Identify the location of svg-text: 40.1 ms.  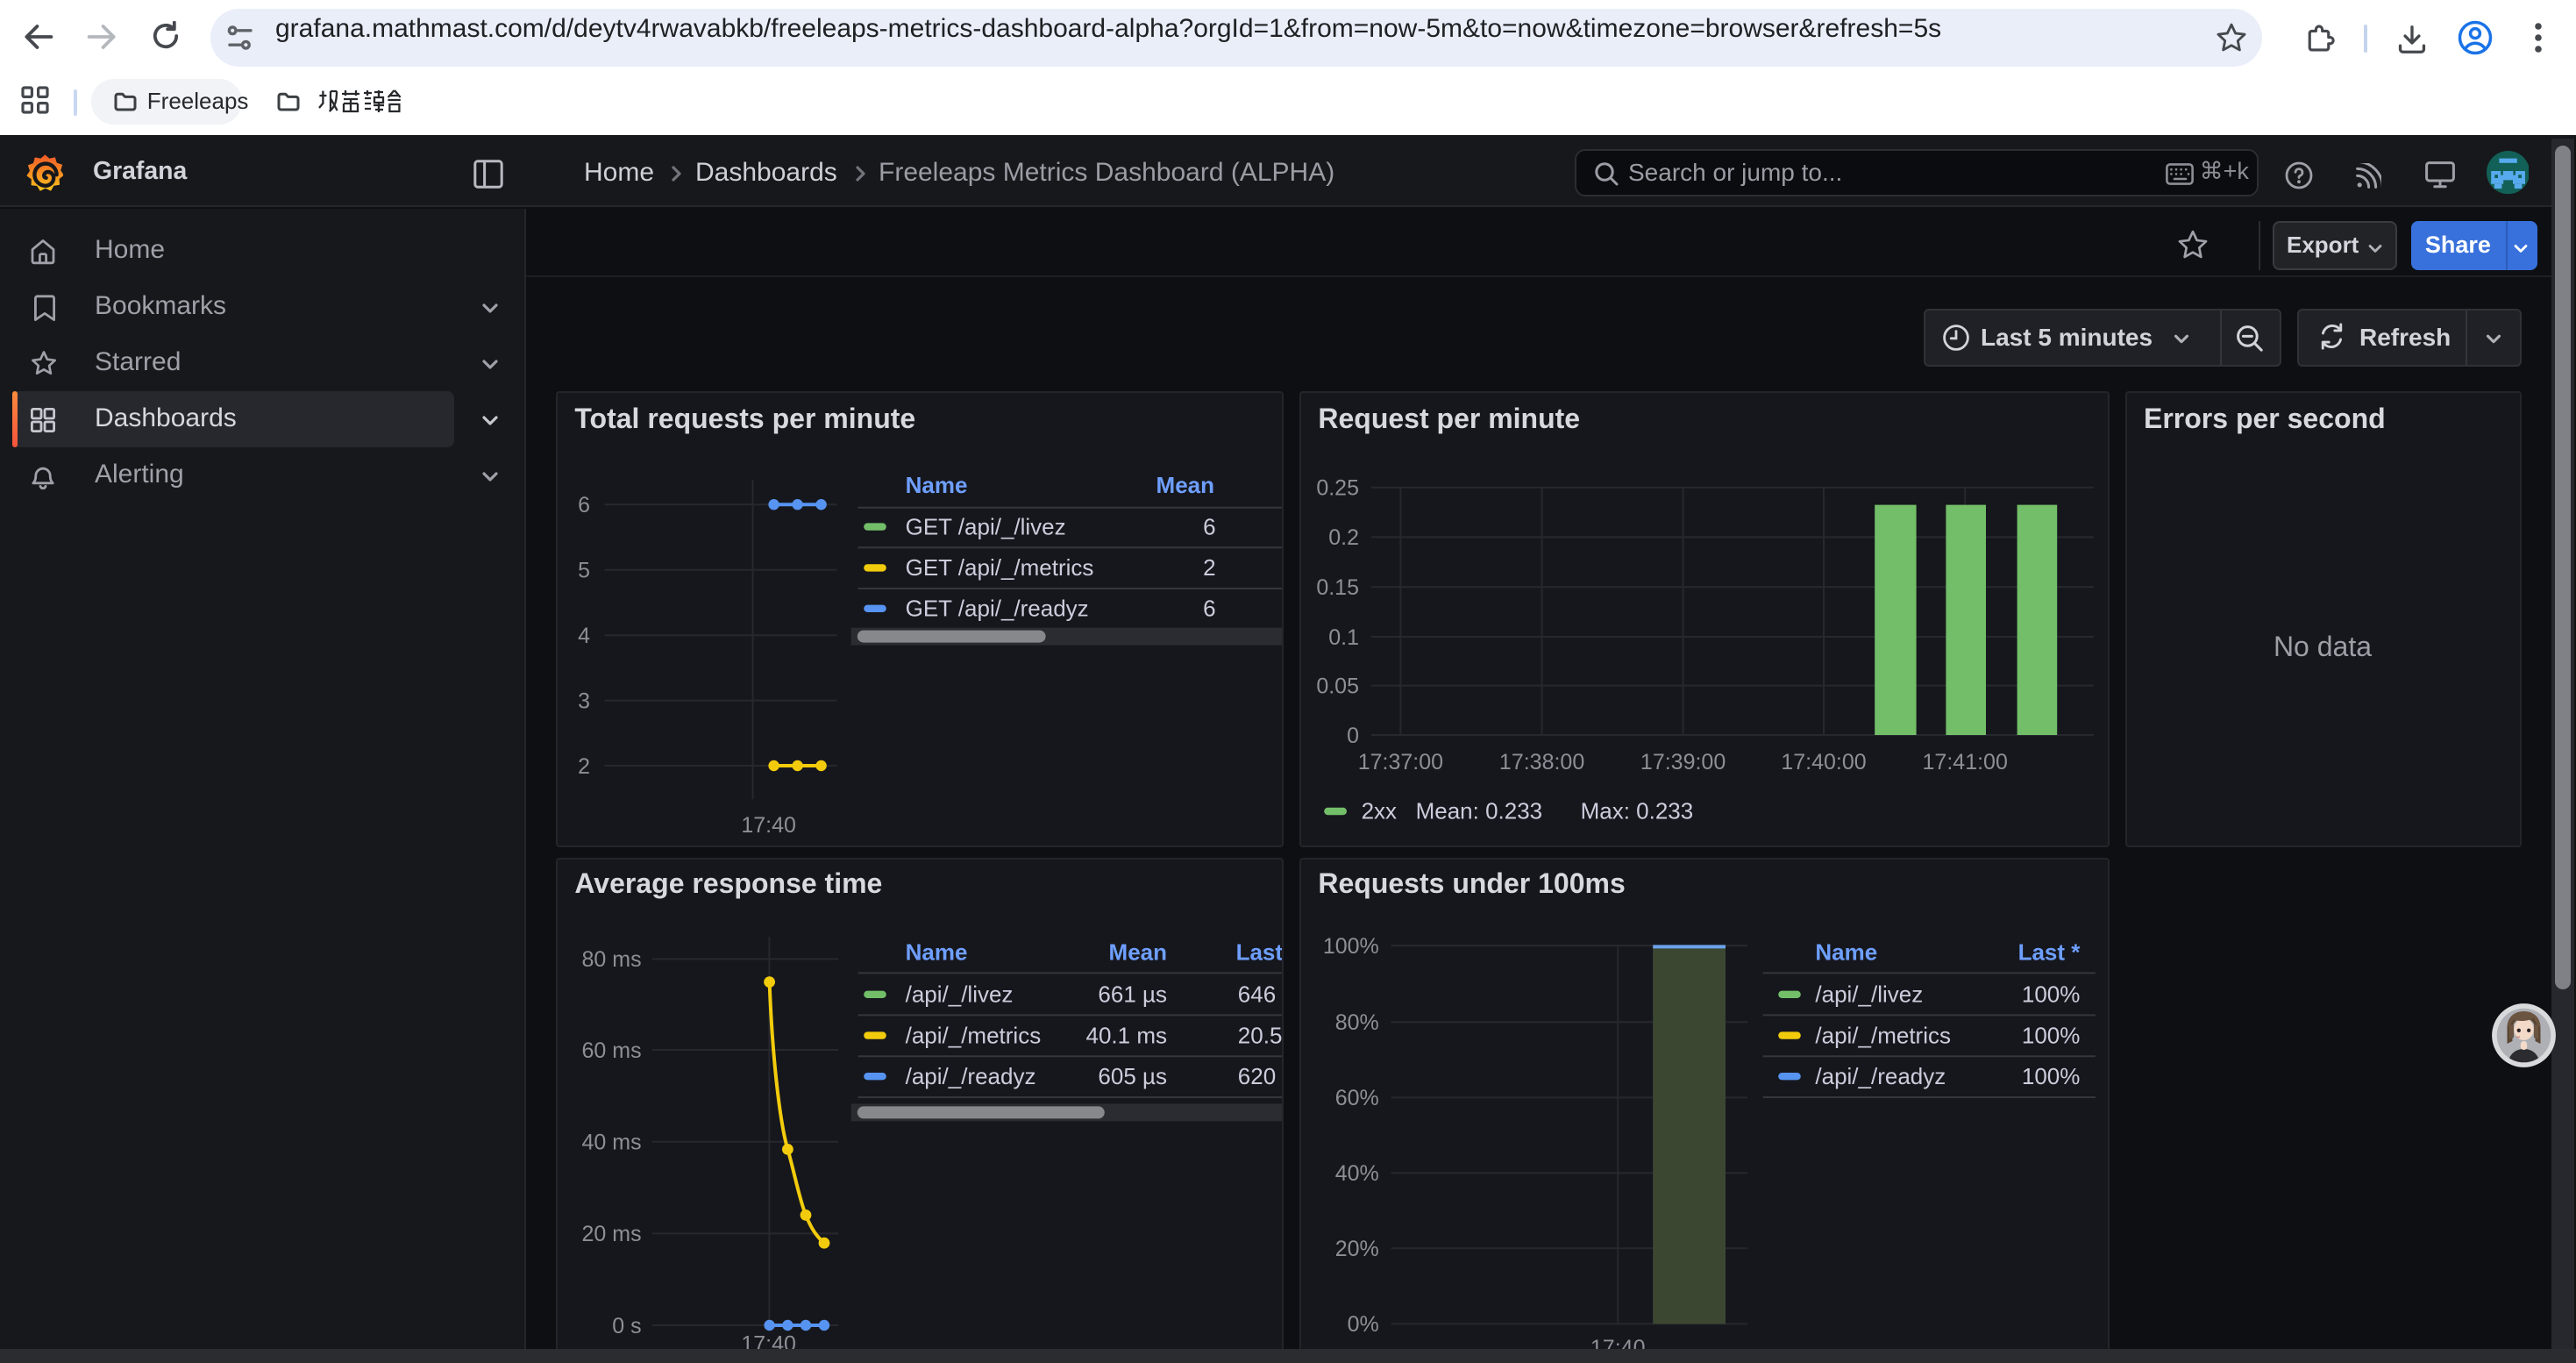
(1126, 1035).